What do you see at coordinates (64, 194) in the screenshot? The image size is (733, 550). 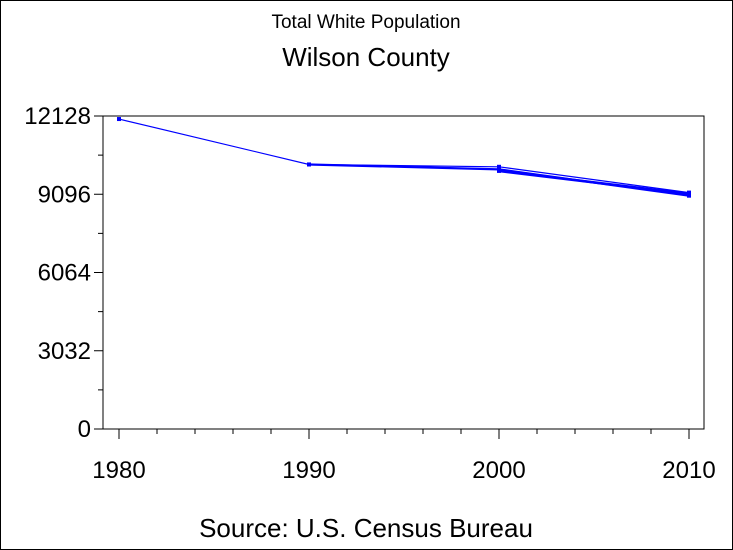 I see `y-tick-label: 9096` at bounding box center [64, 194].